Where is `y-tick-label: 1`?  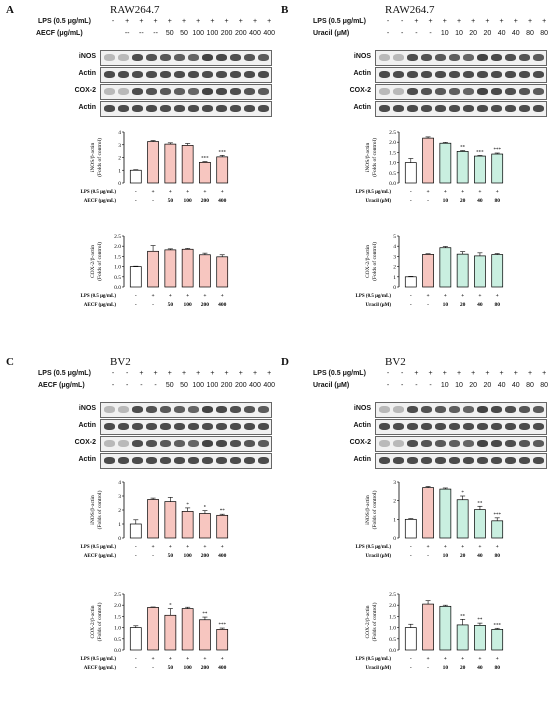 y-tick-label: 1 is located at coordinates (119, 525).